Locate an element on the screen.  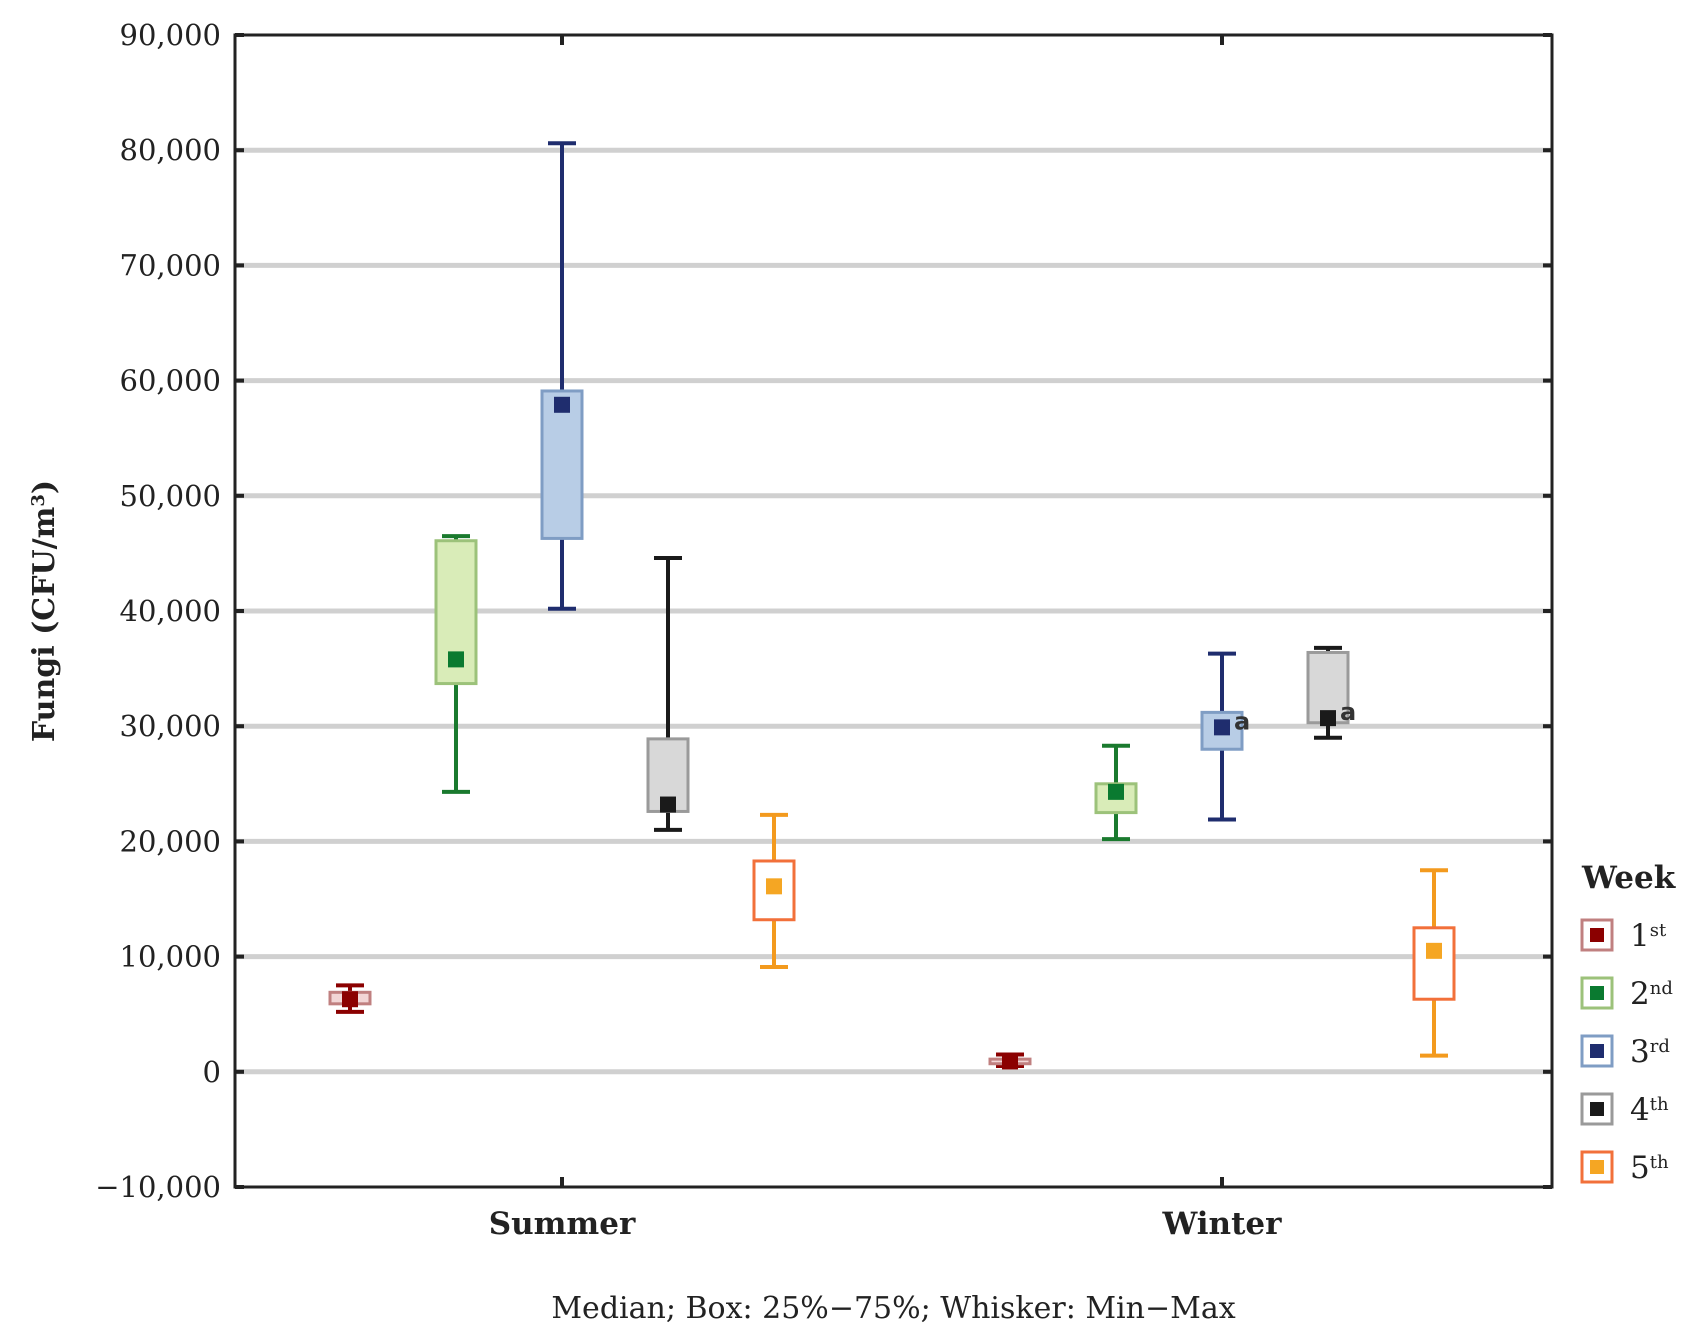
legend-entry: 2nd is located at coordinates (1626, 994).